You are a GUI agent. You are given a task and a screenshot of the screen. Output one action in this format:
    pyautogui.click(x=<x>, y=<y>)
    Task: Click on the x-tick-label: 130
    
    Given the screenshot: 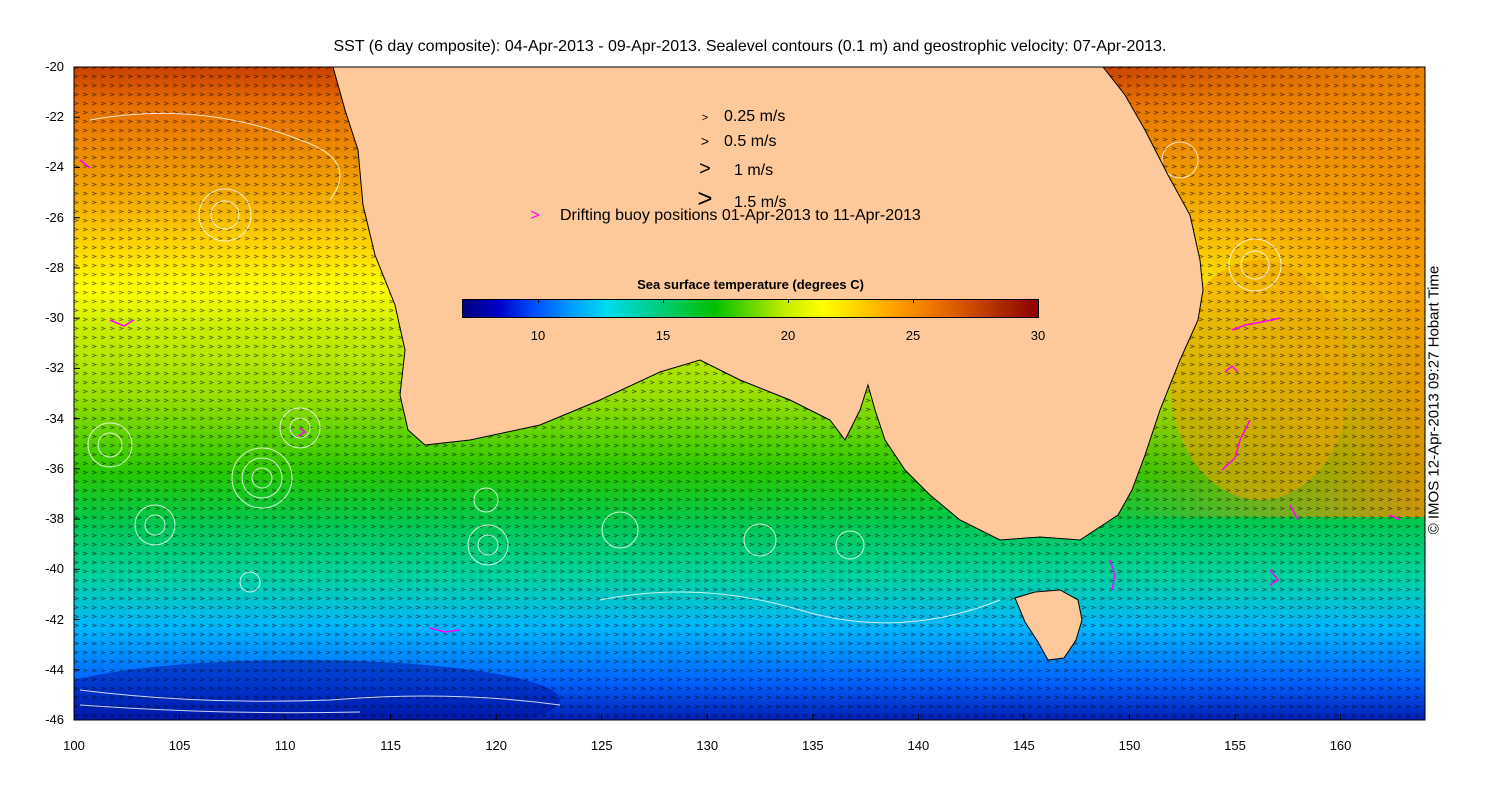 What is the action you would take?
    pyautogui.click(x=707, y=745)
    